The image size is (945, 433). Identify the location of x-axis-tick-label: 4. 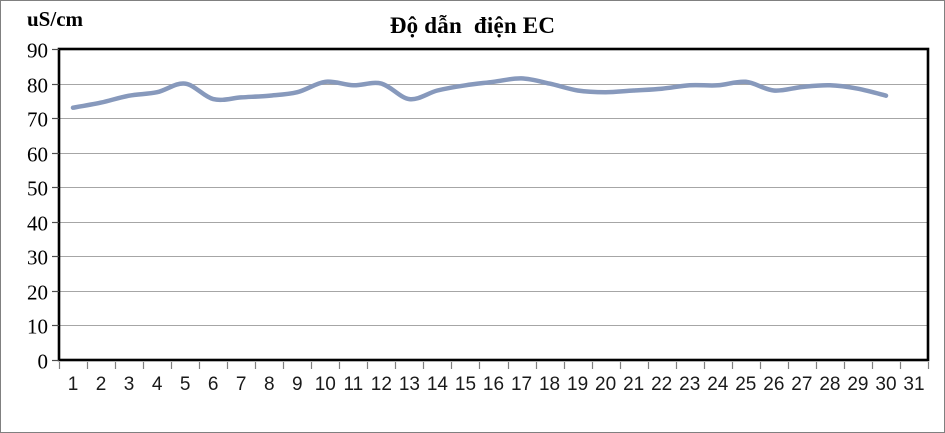
(157, 384).